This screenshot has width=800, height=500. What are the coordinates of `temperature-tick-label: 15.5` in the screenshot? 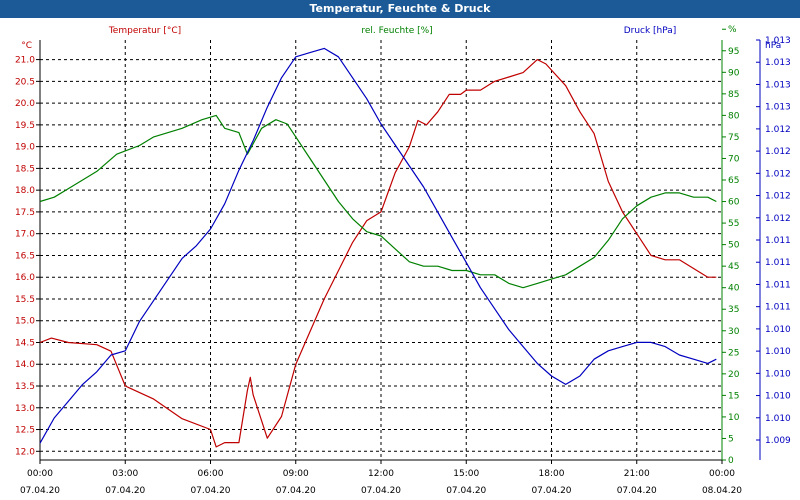 It's located at (25, 300).